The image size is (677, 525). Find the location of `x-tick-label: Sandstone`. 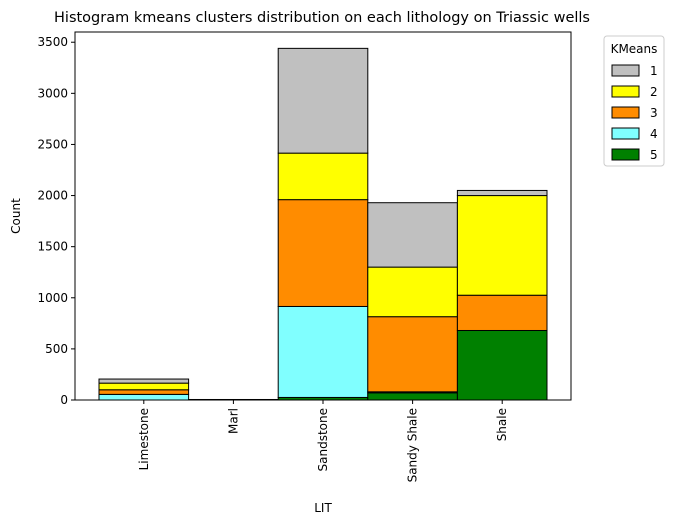

x-tick-label: Sandstone is located at coordinates (323, 439).